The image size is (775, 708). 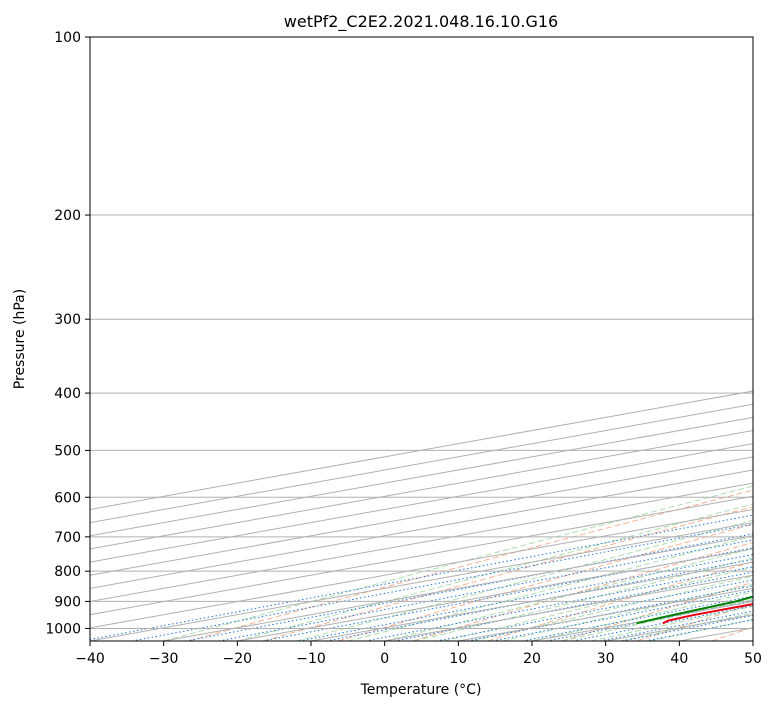 What do you see at coordinates (532, 659) in the screenshot?
I see `x-tick-label: 20` at bounding box center [532, 659].